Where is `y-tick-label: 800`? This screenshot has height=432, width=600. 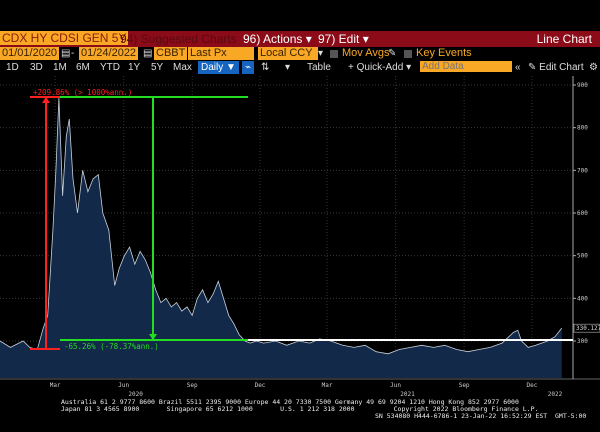 y-tick-label: 800 is located at coordinates (582, 128).